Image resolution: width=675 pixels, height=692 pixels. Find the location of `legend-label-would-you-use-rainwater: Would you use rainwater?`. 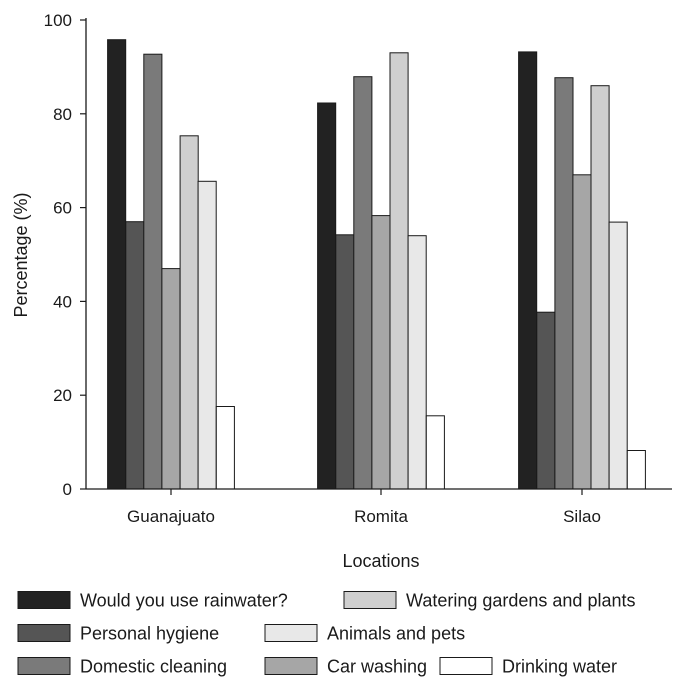

legend-label-would-you-use-rainwater: Would you use rainwater? is located at coordinates (184, 601).